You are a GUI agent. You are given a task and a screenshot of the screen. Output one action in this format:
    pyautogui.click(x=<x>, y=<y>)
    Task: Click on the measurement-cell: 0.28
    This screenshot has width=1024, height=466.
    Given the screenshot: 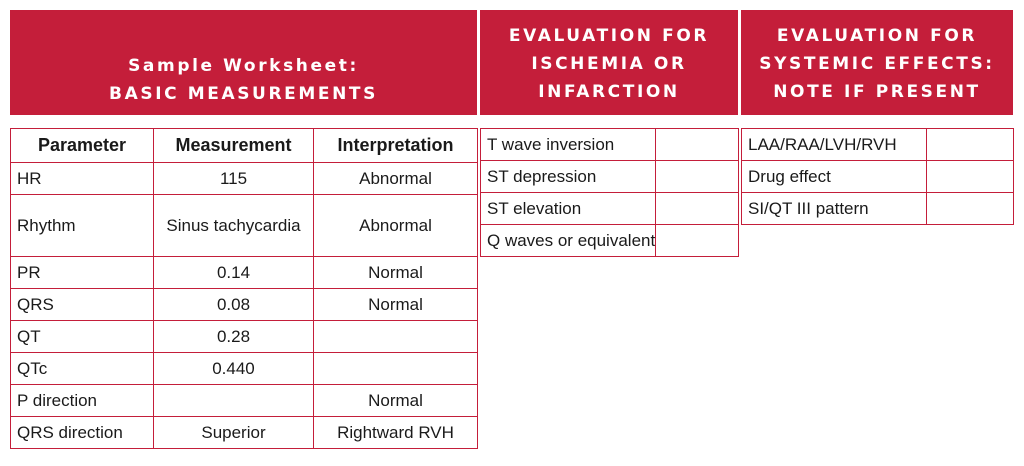 What is the action you would take?
    pyautogui.click(x=233, y=336)
    